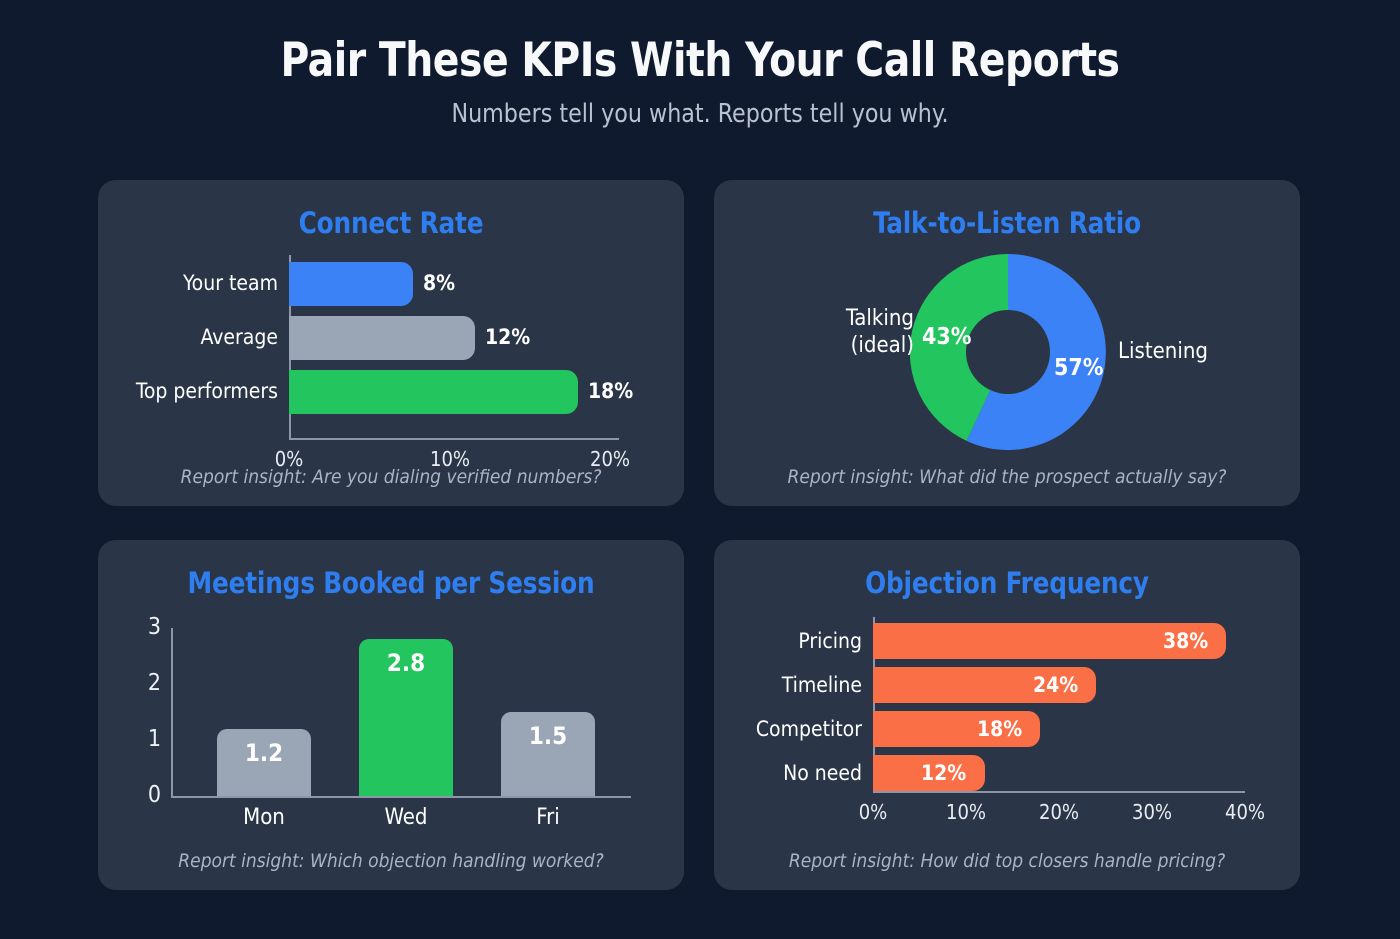 The height and width of the screenshot is (939, 1400). What do you see at coordinates (822, 773) in the screenshot?
I see `bar-label-no-need: No need` at bounding box center [822, 773].